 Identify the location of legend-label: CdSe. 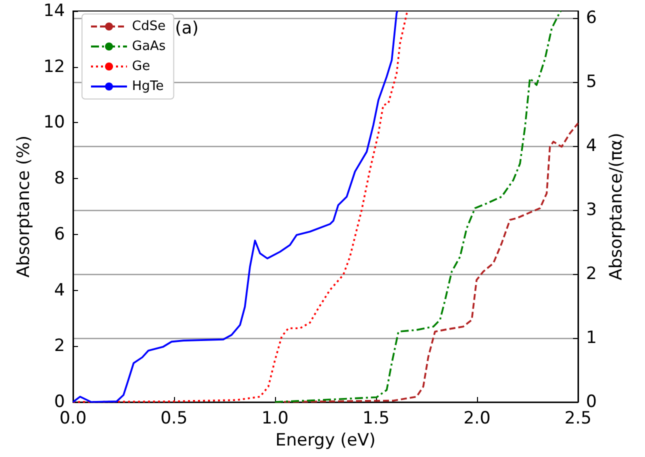
(149, 26).